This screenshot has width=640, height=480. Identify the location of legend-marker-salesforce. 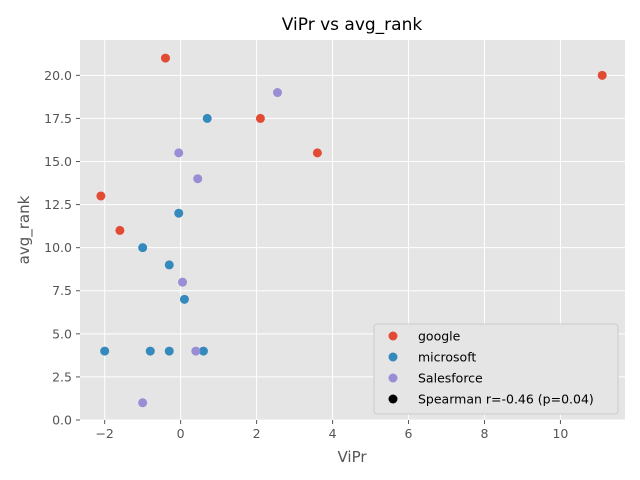
(393, 378).